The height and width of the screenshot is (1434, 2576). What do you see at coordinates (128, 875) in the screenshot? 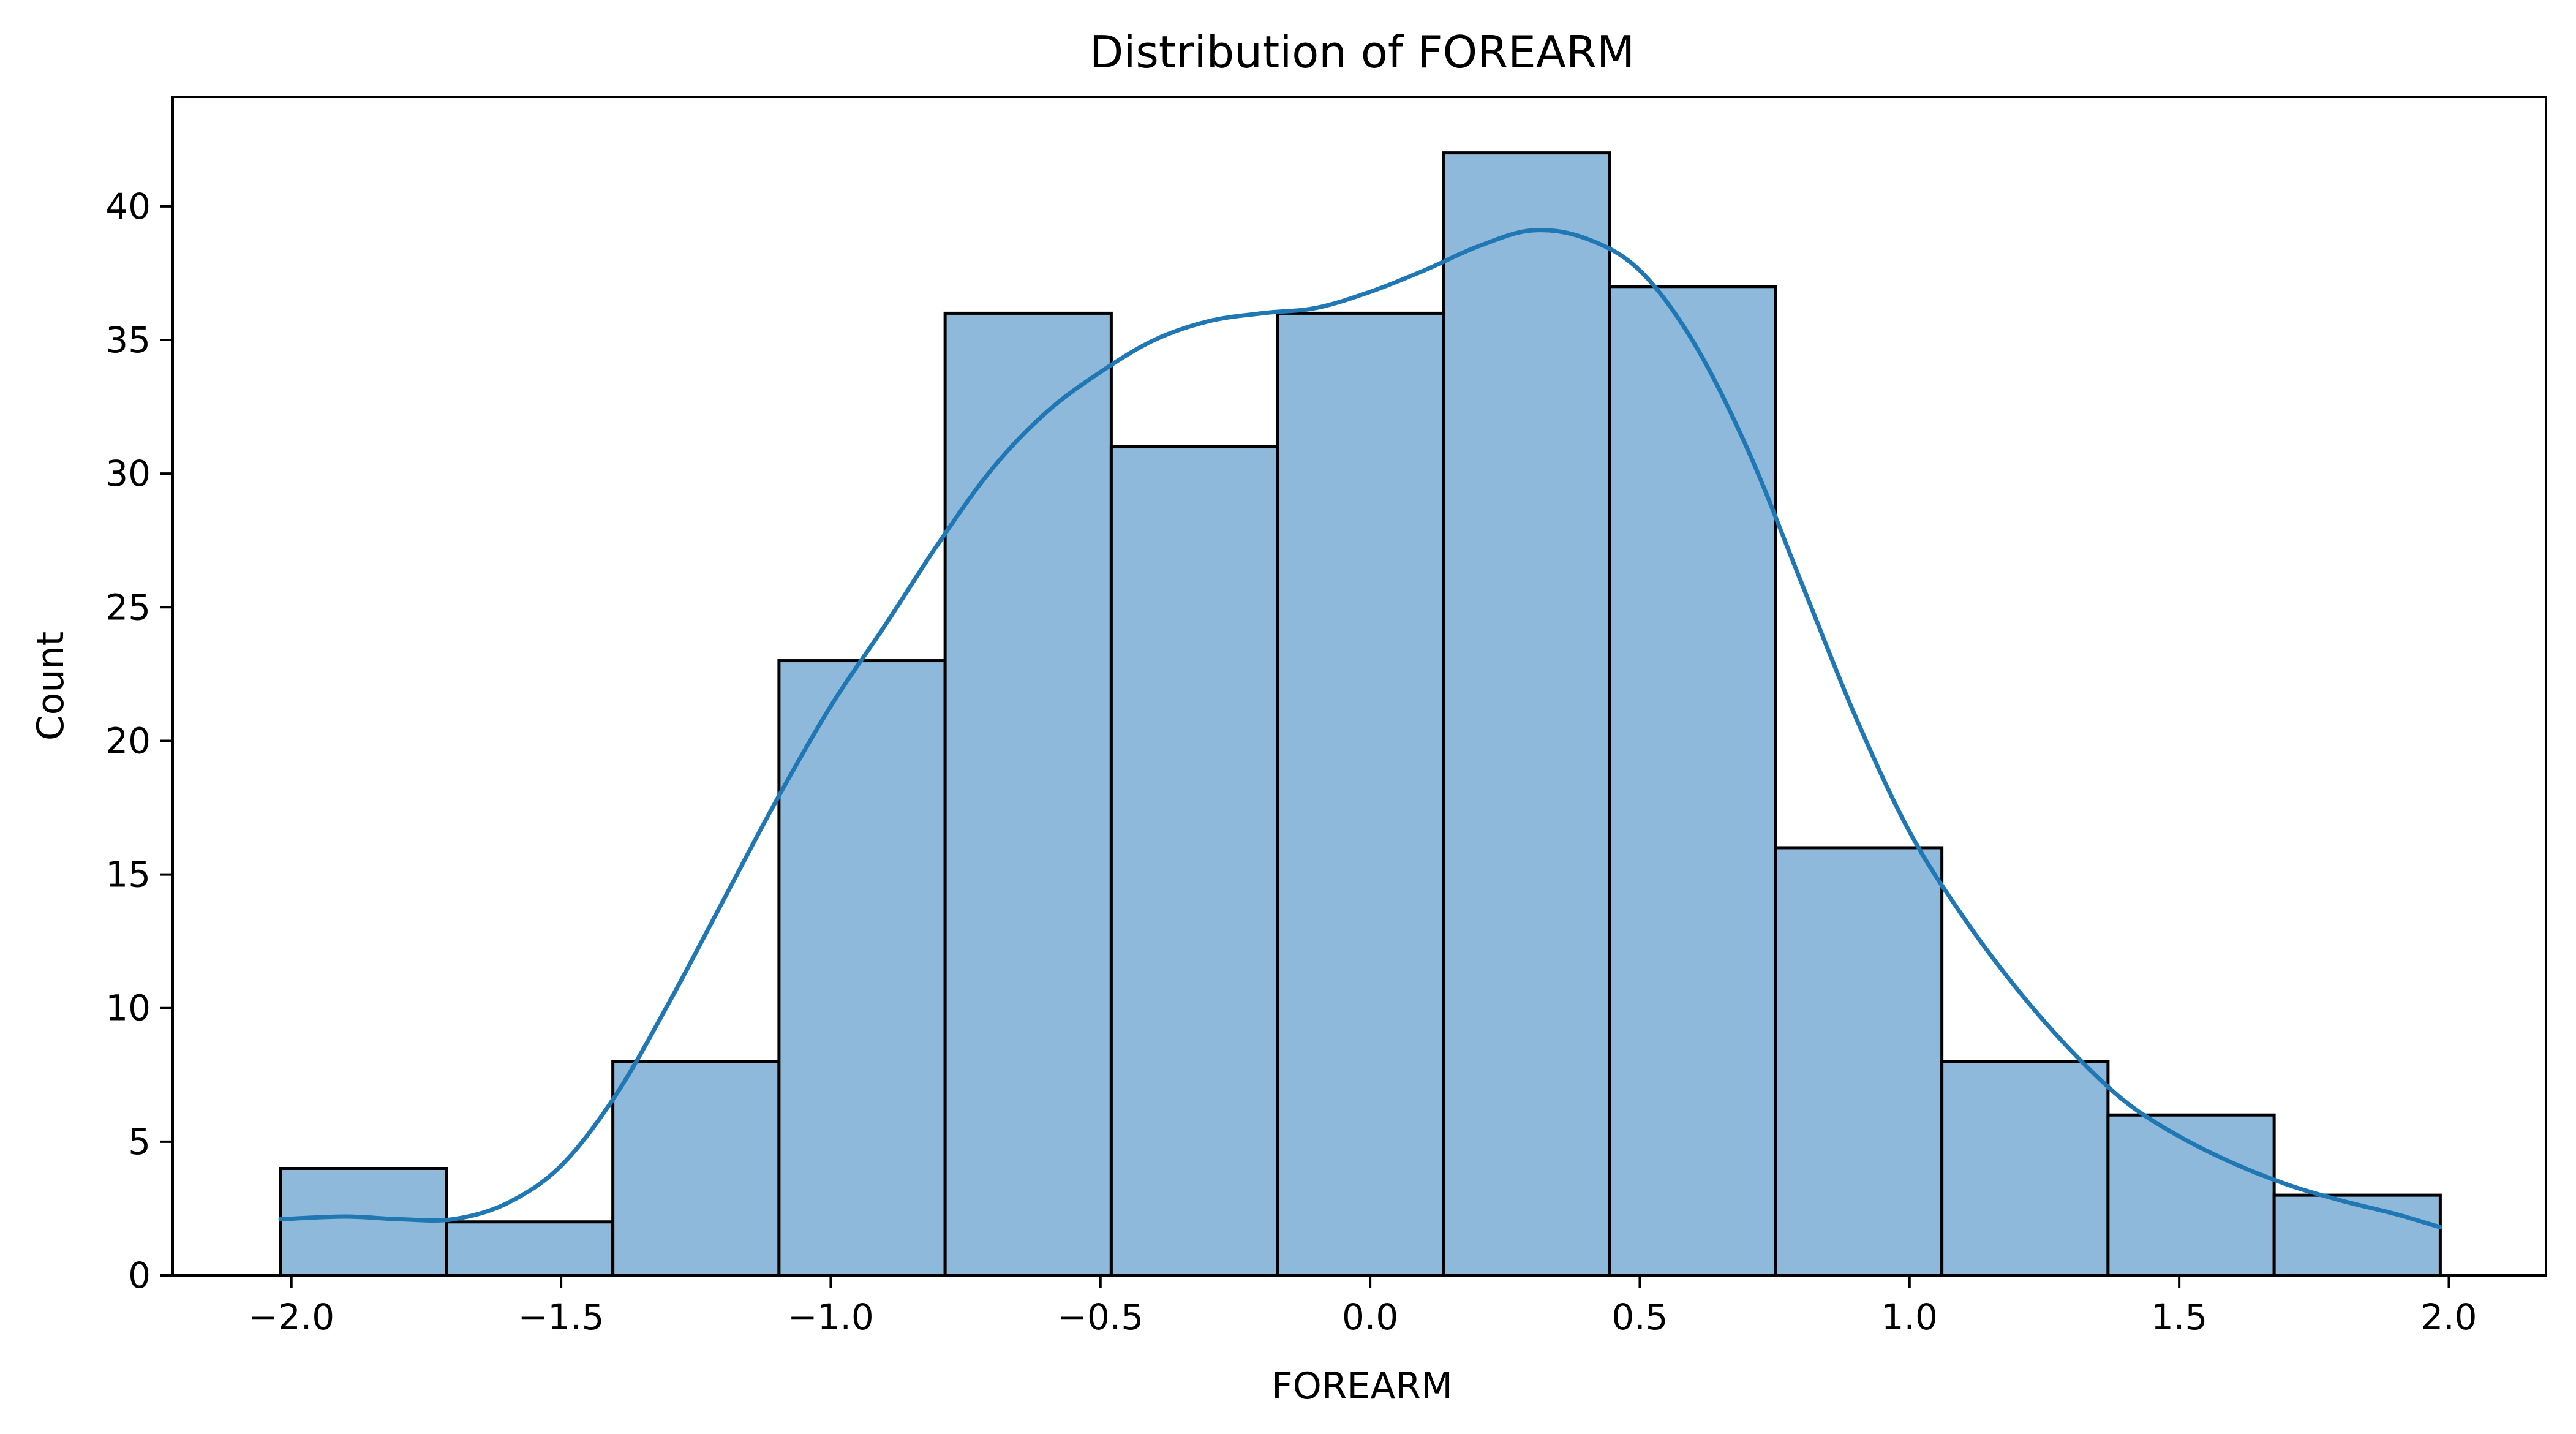
I see `y-tick-label: 15` at bounding box center [128, 875].